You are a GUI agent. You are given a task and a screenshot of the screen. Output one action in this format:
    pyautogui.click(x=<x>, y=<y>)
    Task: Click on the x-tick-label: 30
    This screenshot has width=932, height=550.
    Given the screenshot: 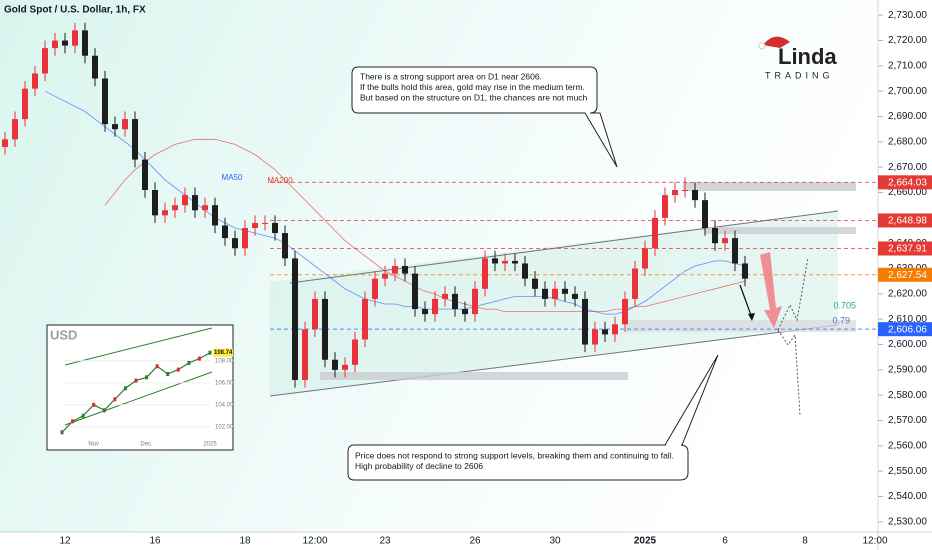 What is the action you would take?
    pyautogui.click(x=555, y=541)
    